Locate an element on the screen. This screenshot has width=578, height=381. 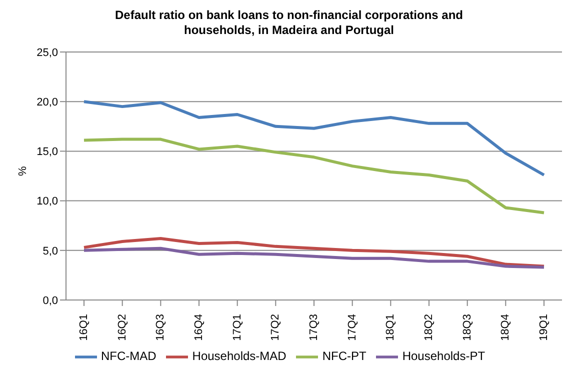
y-tick-label: 10,0 is located at coordinates (47, 202).